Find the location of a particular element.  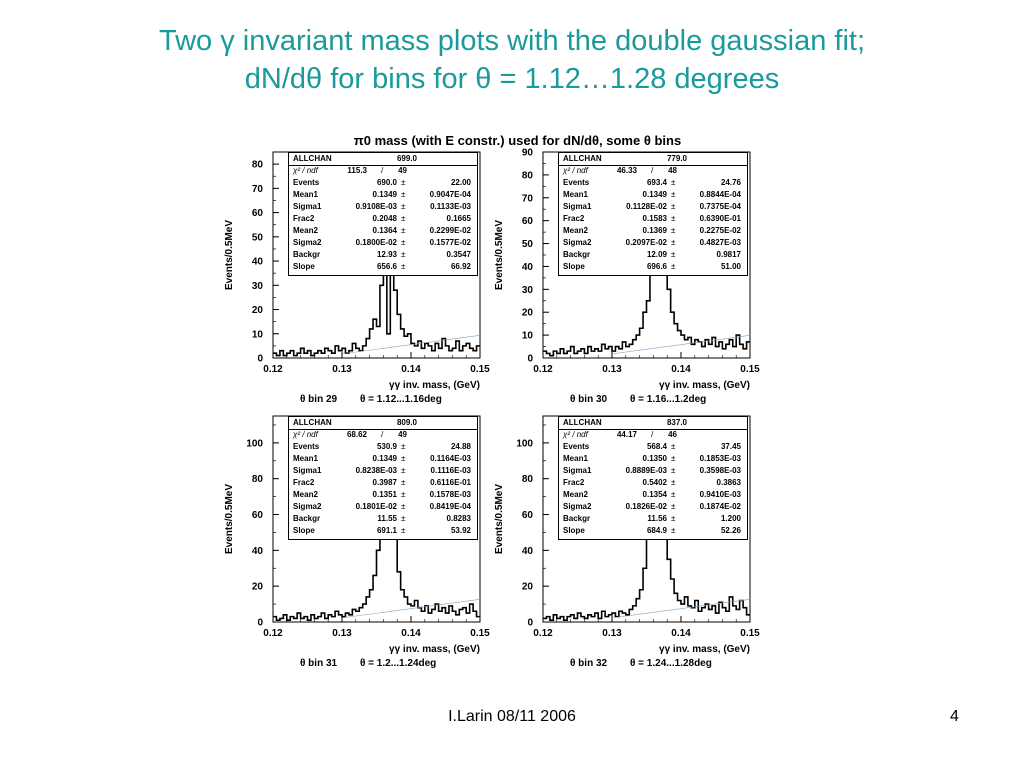

stats-row: Backgr 11.56 ±1.200 is located at coordinates (653, 519).